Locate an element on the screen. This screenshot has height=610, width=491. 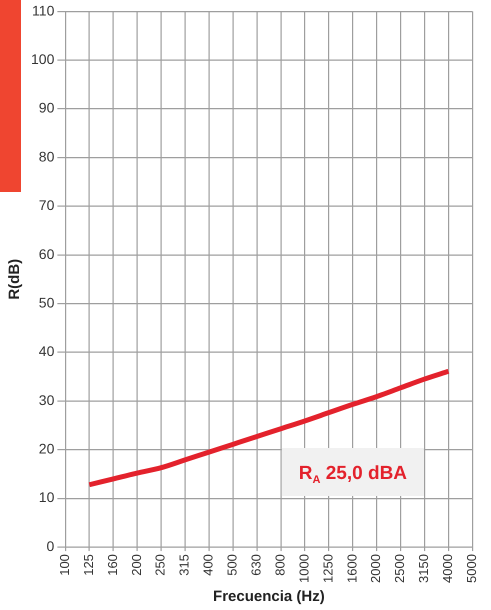
x-tick-label: 1250 is located at coordinates (328, 568).